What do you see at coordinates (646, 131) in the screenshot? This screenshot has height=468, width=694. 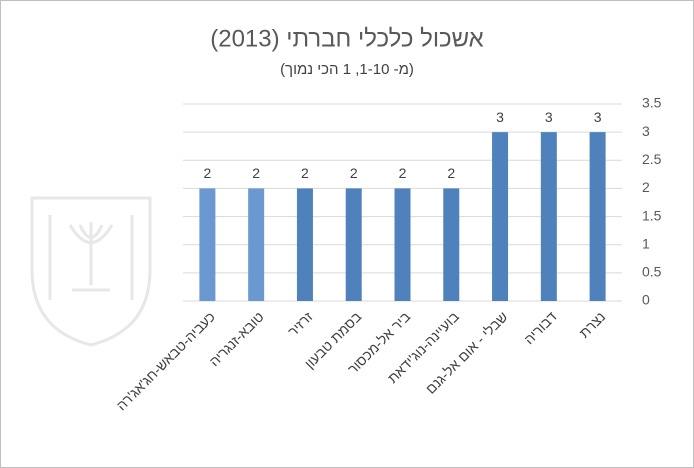 I see `y-tick-label: 3` at bounding box center [646, 131].